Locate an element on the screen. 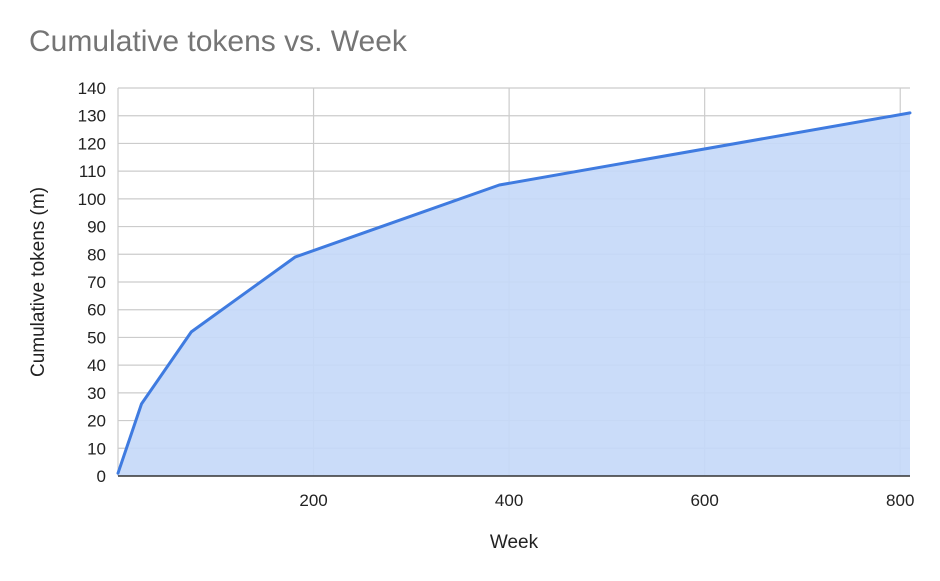 The width and height of the screenshot is (940, 581). y-tick-label: 50 is located at coordinates (96, 337).